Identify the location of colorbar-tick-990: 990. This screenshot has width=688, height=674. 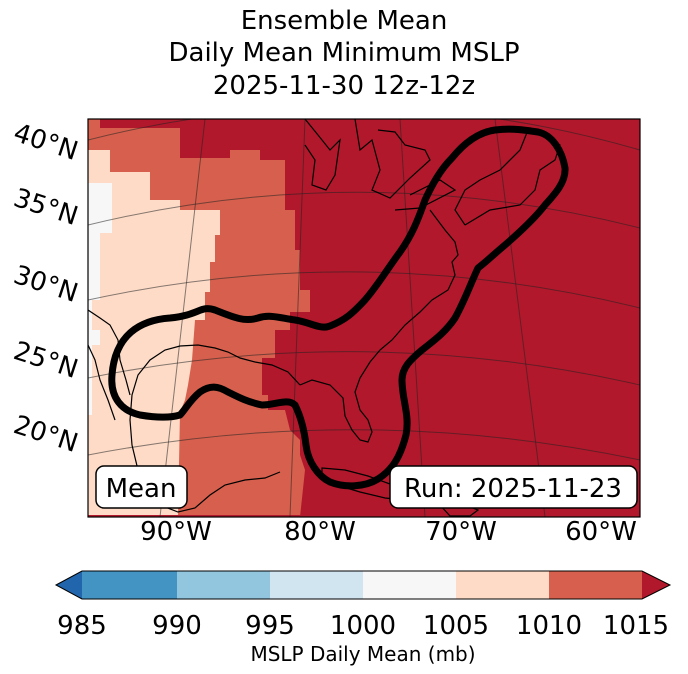
(177, 626).